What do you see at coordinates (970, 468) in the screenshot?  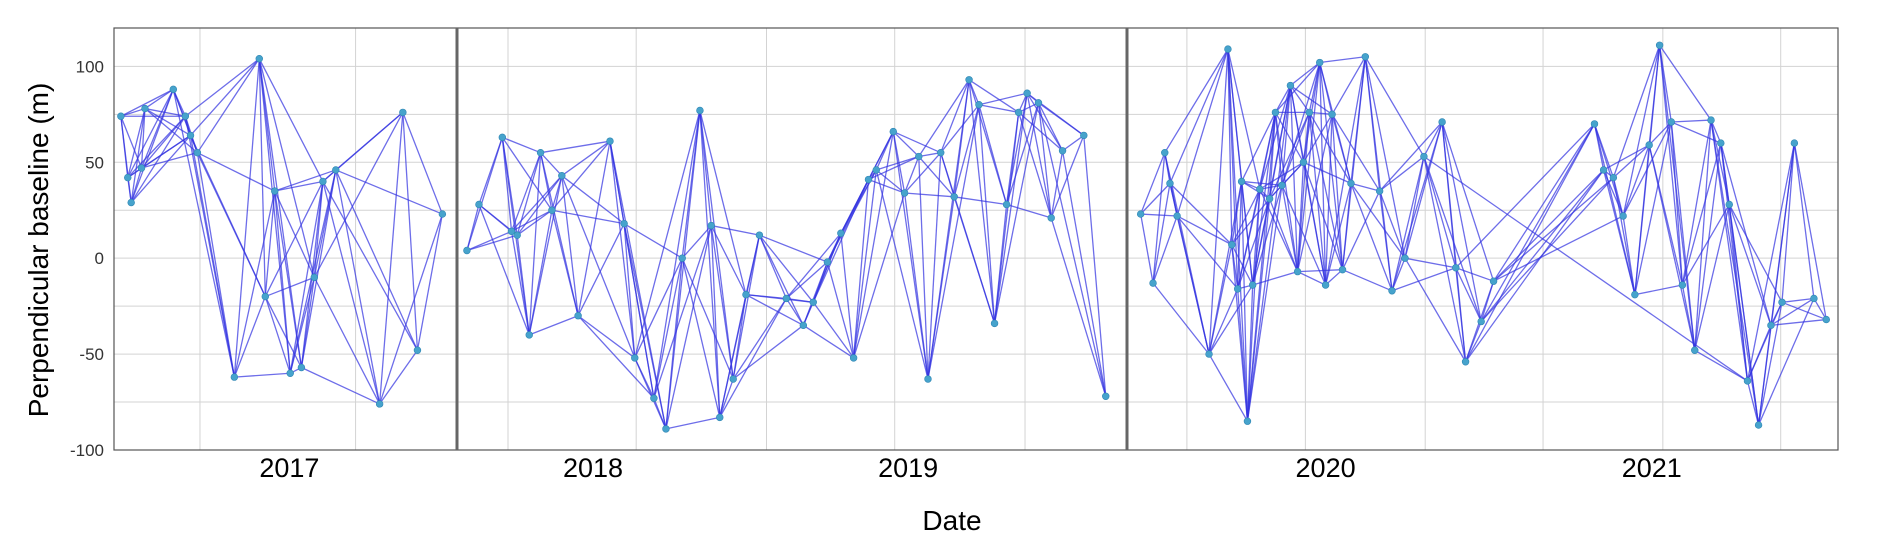 I see `year-labels: 2017 2018 2019 2020 2021` at bounding box center [970, 468].